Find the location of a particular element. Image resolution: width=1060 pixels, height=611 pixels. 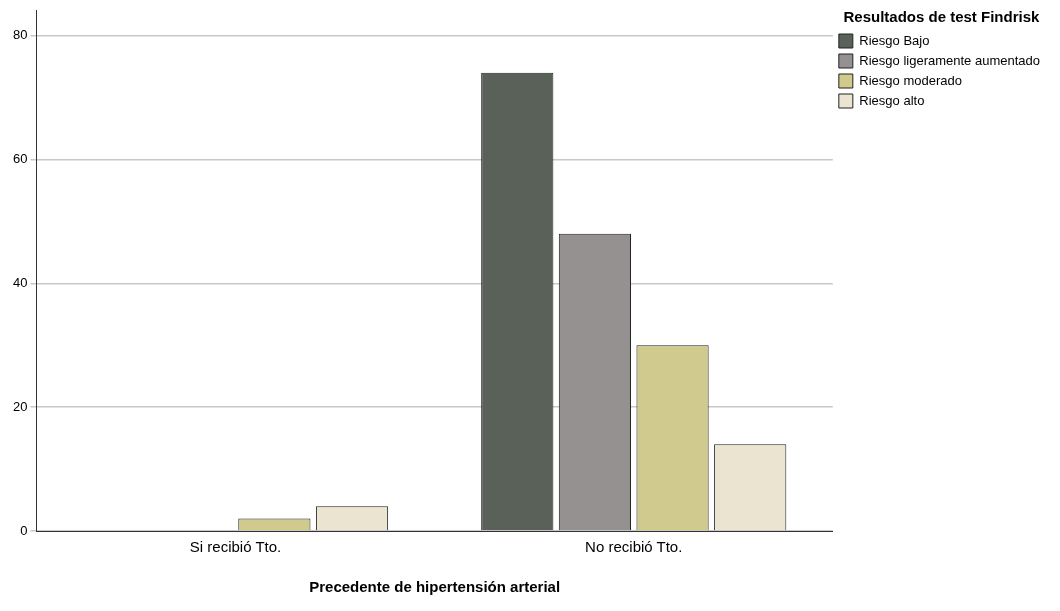

legend-label: Riesgo alto is located at coordinates (892, 100).